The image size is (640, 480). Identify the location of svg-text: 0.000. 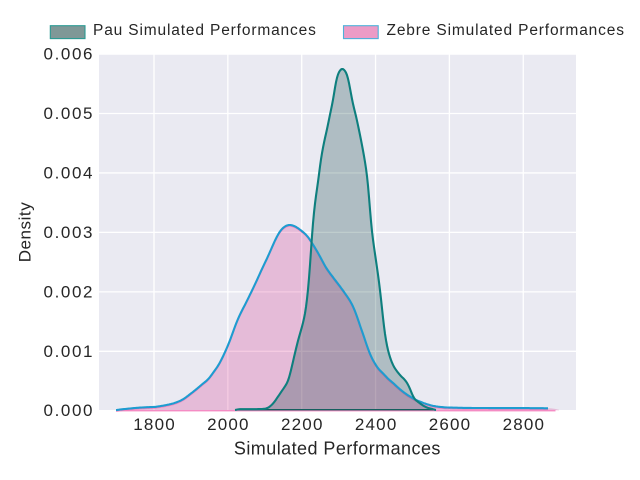
(69, 410).